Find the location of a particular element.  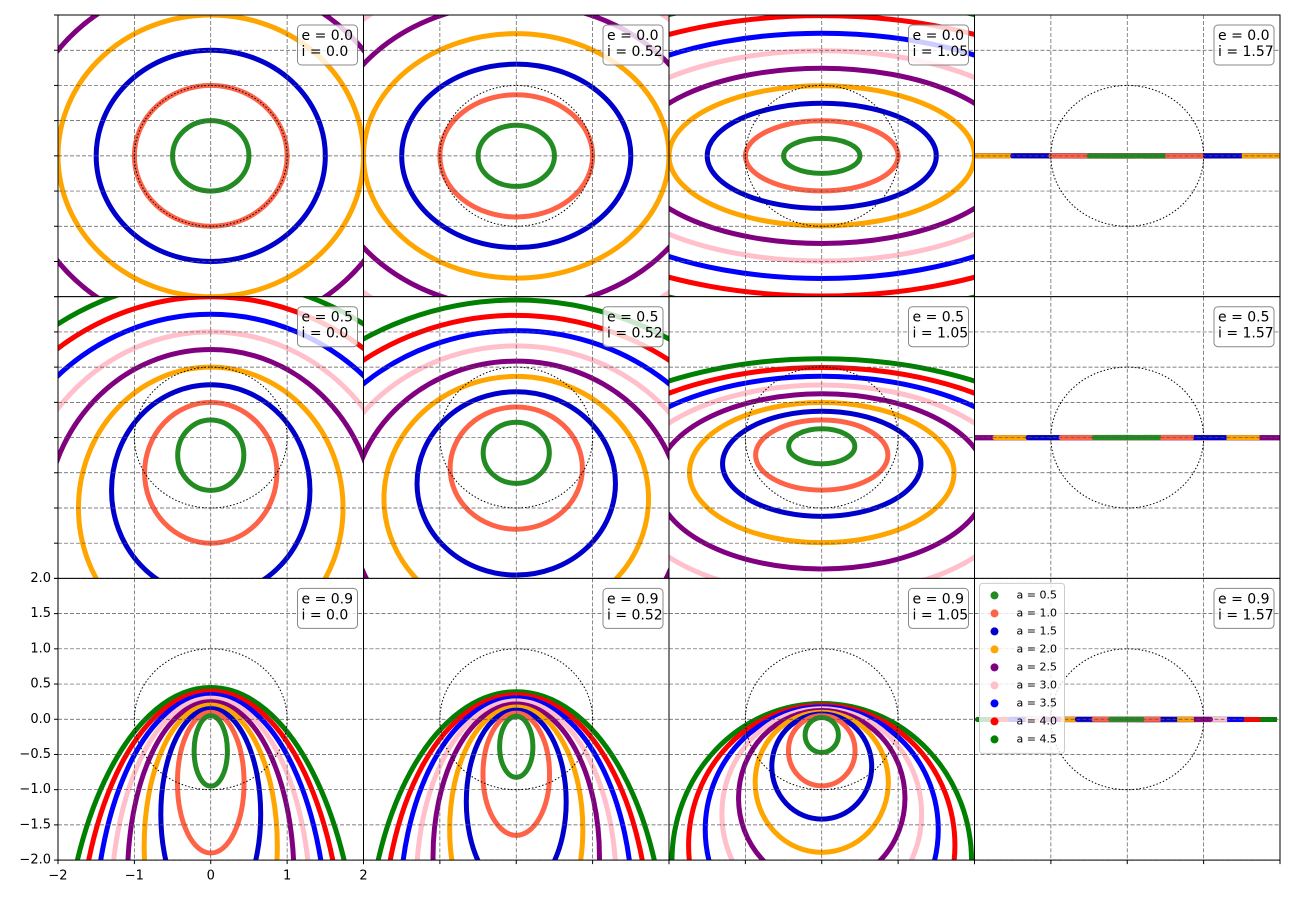

legend-box is located at coordinates (1022, 668).